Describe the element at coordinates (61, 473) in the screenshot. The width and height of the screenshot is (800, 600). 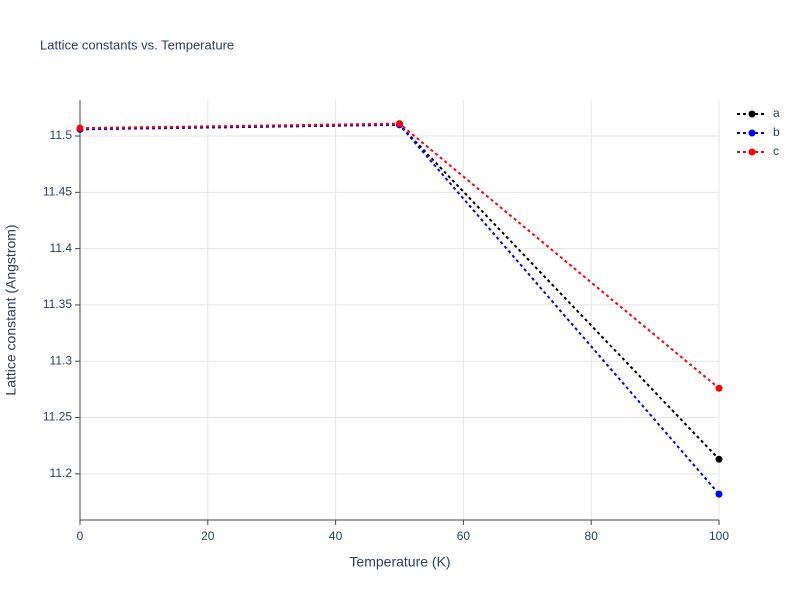
I see `y-tick-label: 11.2` at that location.